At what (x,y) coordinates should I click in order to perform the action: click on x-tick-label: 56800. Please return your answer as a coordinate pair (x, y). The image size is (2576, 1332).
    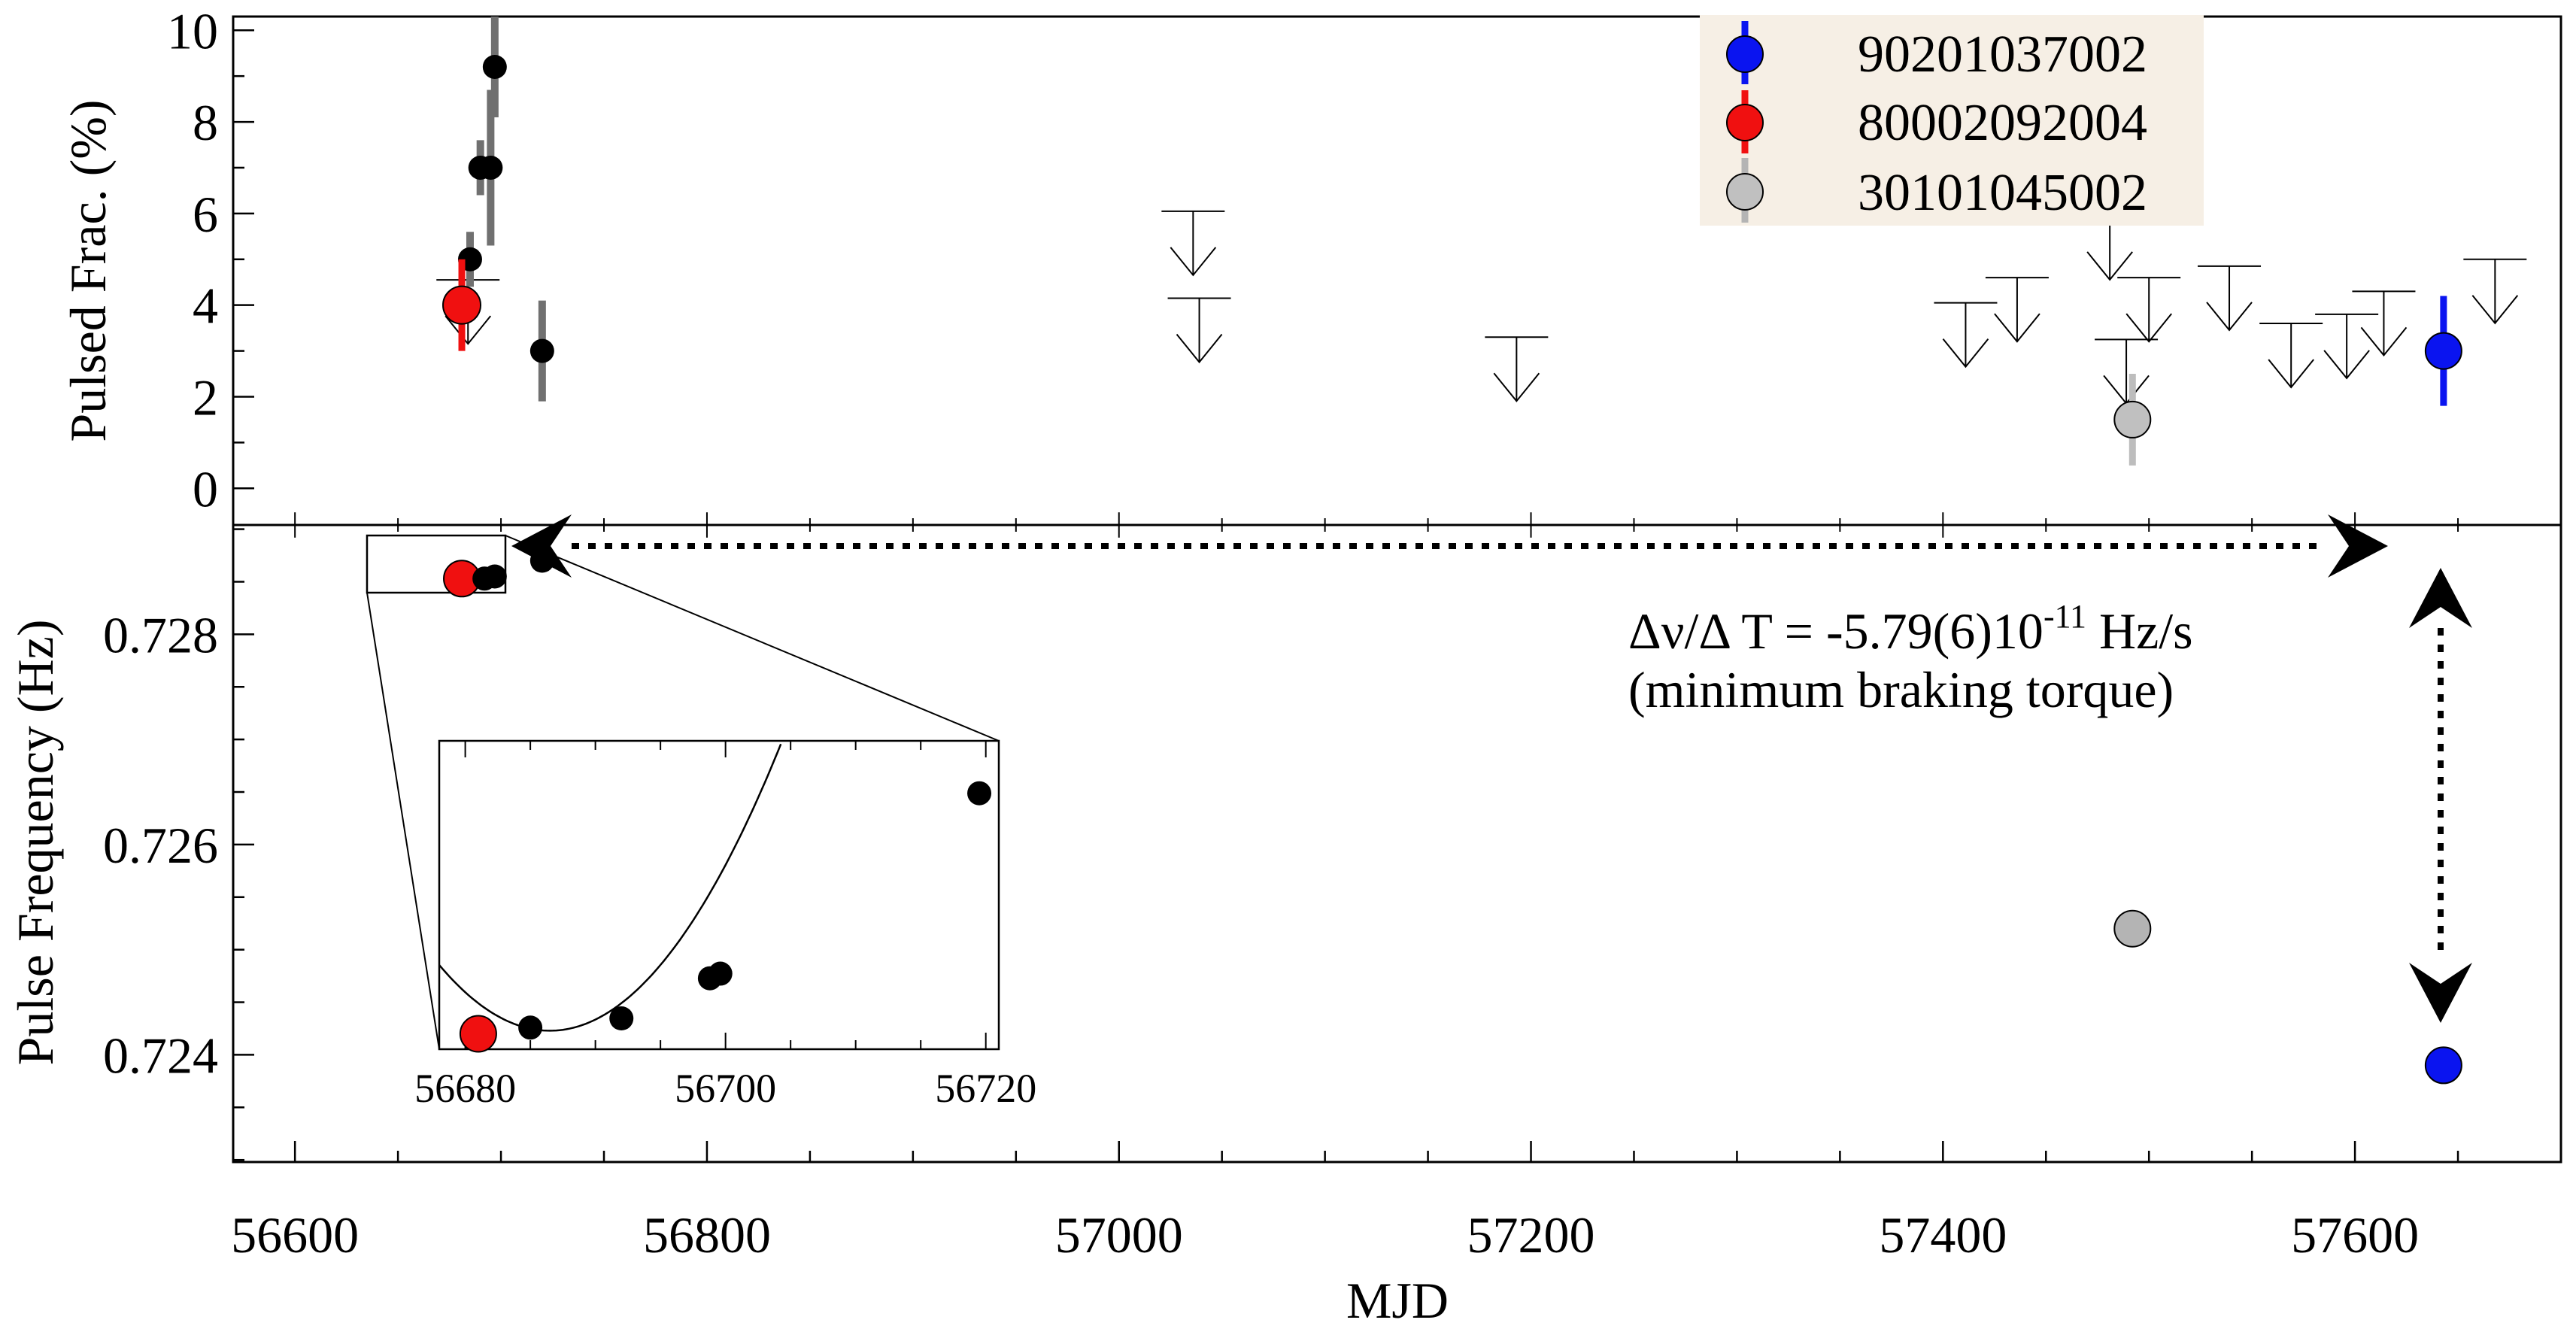
    Looking at the image, I should click on (707, 1235).